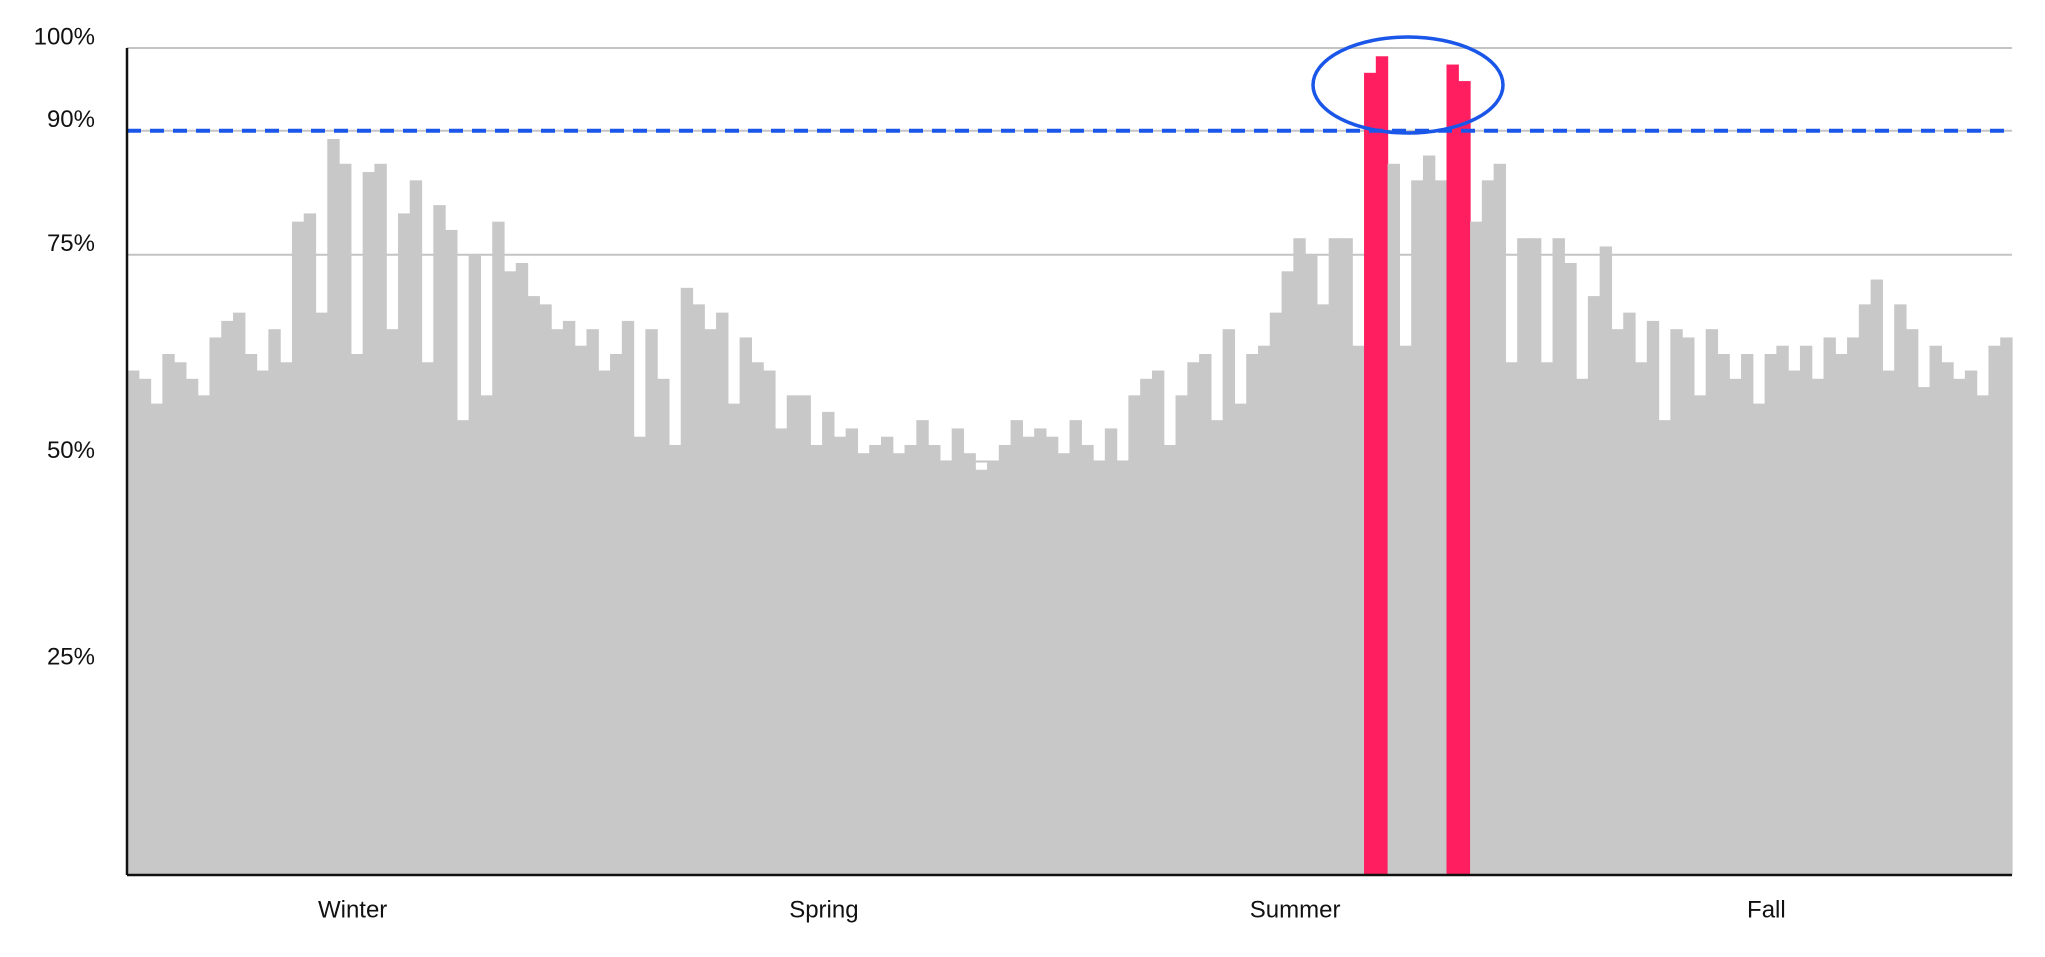 The image size is (2045, 957). What do you see at coordinates (71, 243) in the screenshot?
I see `y-tick-label: 75%` at bounding box center [71, 243].